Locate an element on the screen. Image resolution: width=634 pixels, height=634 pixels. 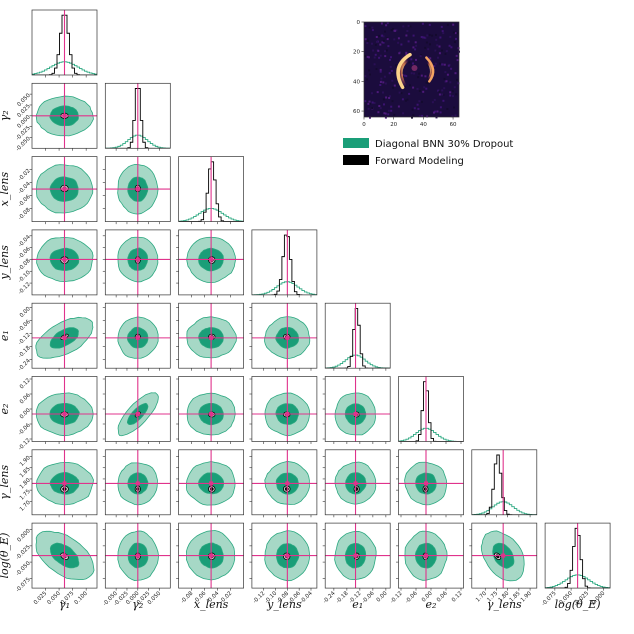
panel-gammalens-vs-gamma2 is located at coordinates (136, 483).